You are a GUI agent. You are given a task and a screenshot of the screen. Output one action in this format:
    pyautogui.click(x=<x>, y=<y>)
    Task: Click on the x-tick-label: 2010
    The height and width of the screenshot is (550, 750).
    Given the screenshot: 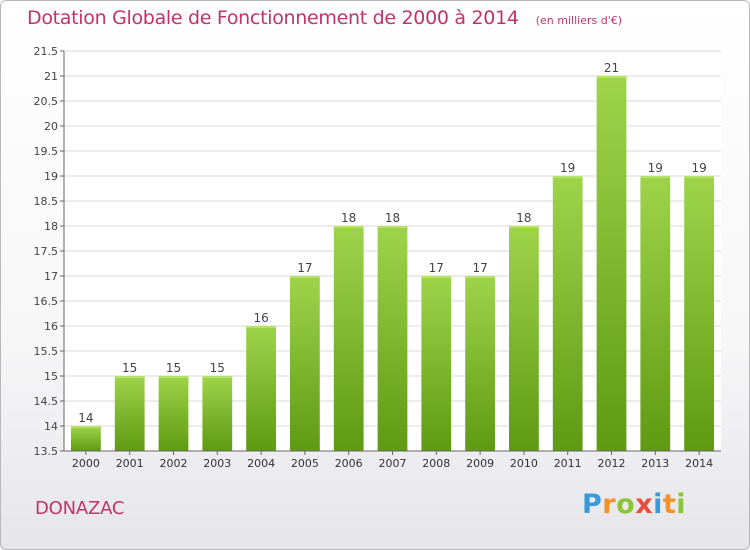 What is the action you would take?
    pyautogui.click(x=524, y=463)
    